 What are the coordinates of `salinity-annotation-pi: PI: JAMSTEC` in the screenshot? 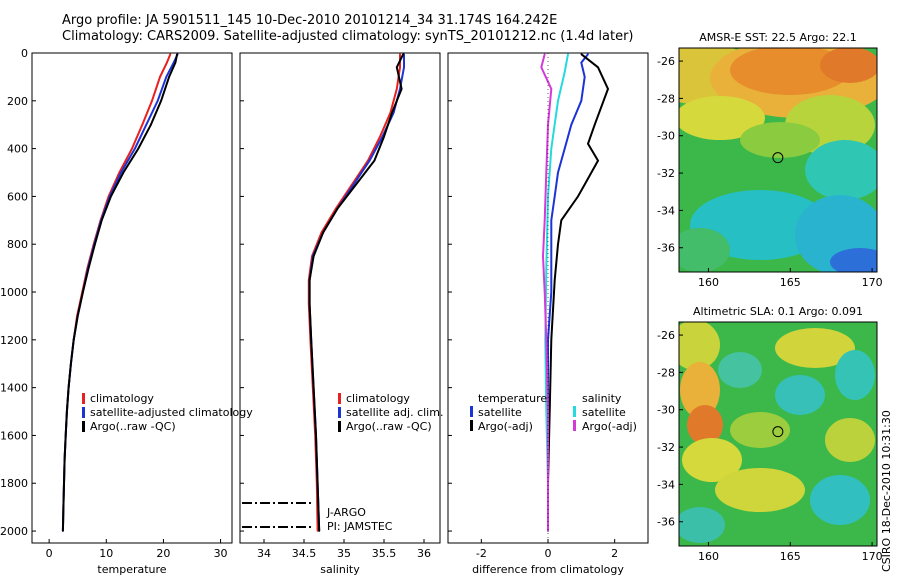 It's located at (360, 526).